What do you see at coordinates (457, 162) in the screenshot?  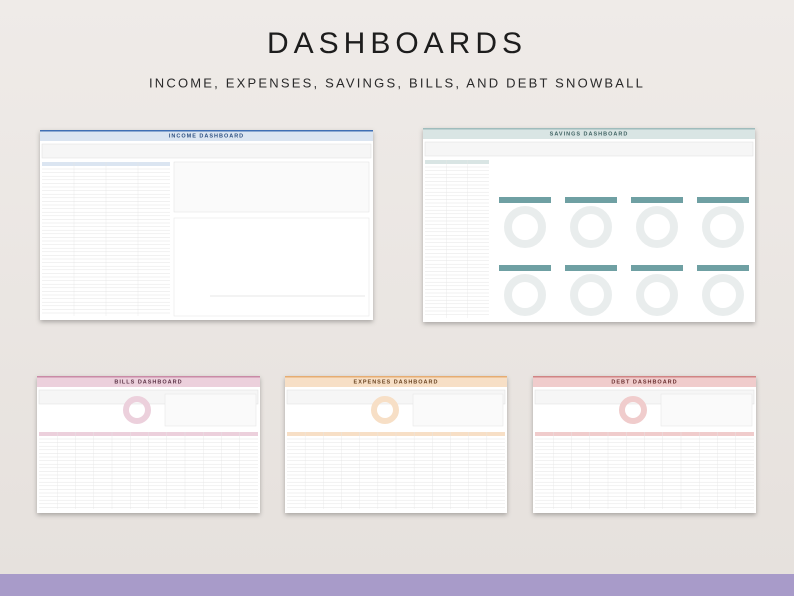 I see `table-header` at bounding box center [457, 162].